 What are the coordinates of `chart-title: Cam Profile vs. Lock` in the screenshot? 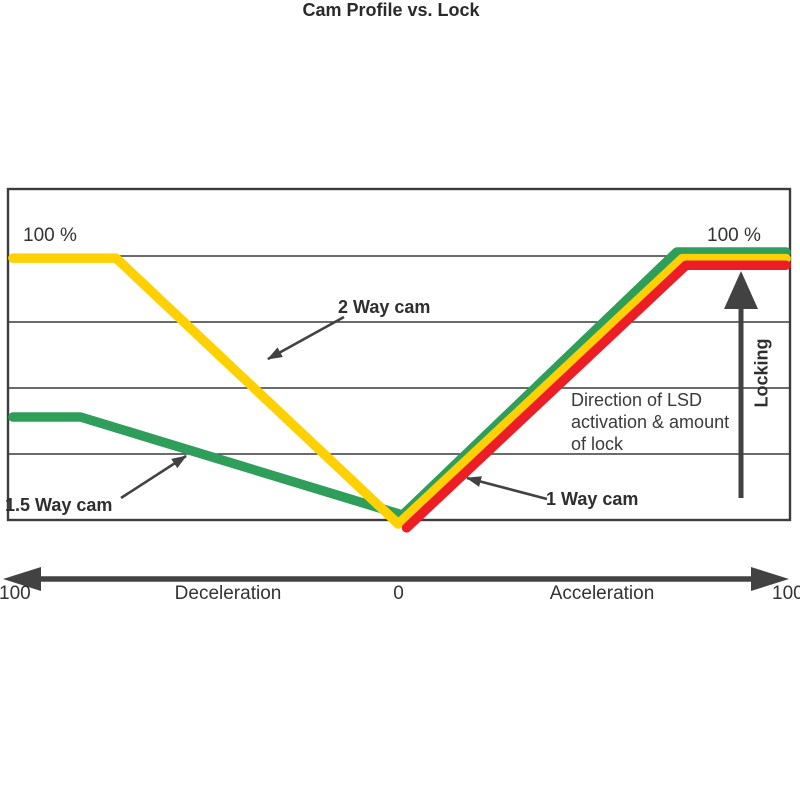 It's located at (391, 10).